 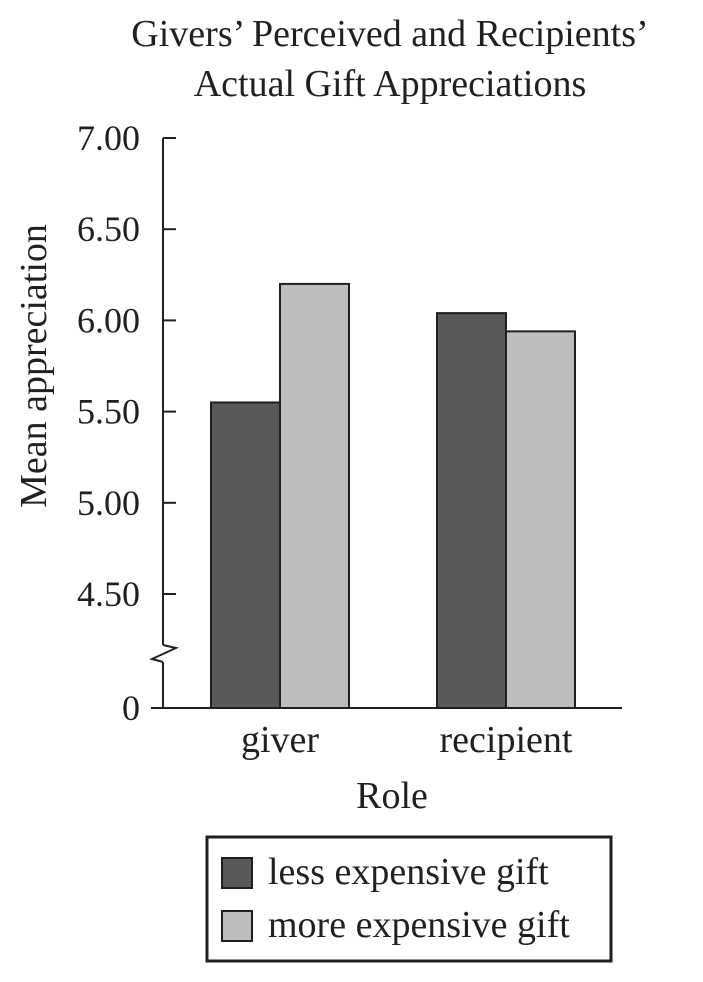 What do you see at coordinates (131, 708) in the screenshot?
I see `y-tick-label-zero: 0` at bounding box center [131, 708].